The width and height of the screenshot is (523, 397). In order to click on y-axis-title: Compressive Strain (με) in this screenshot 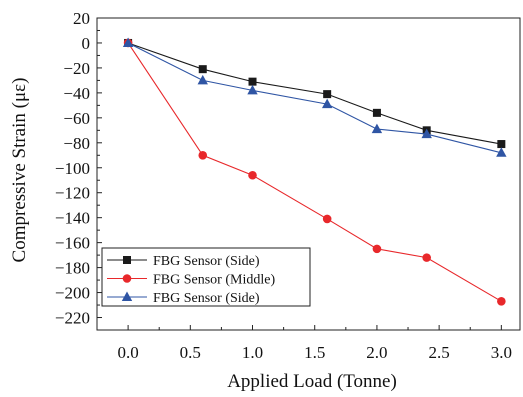, I will do `click(19, 170)`.